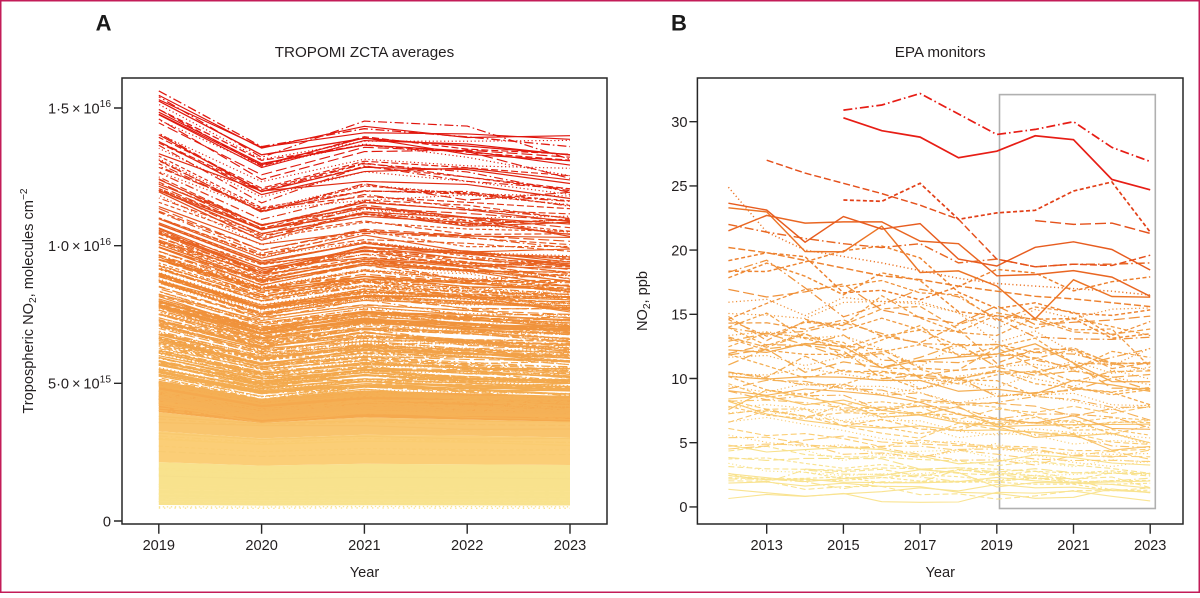 This screenshot has height=598, width=1200. What do you see at coordinates (679, 251) in the screenshot?
I see `svg-text: 20` at bounding box center [679, 251].